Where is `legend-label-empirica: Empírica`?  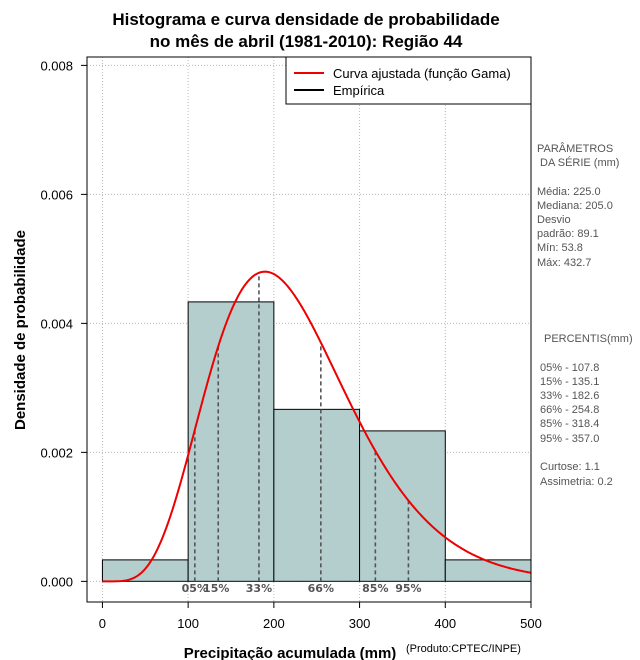
legend-label-empirica: Empírica is located at coordinates (359, 90).